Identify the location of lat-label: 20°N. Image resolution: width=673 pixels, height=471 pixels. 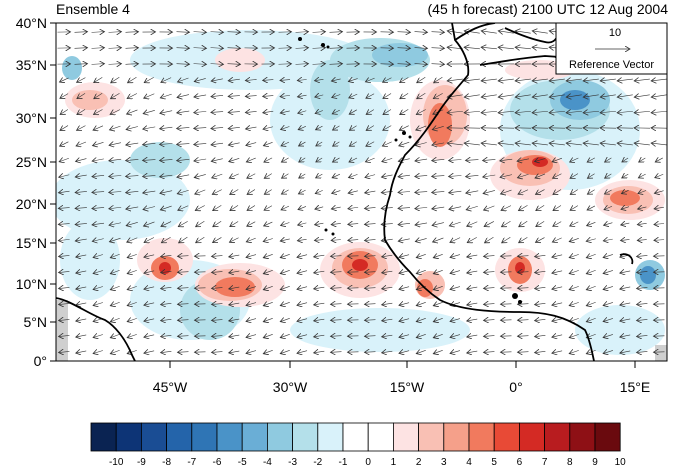
(31, 204).